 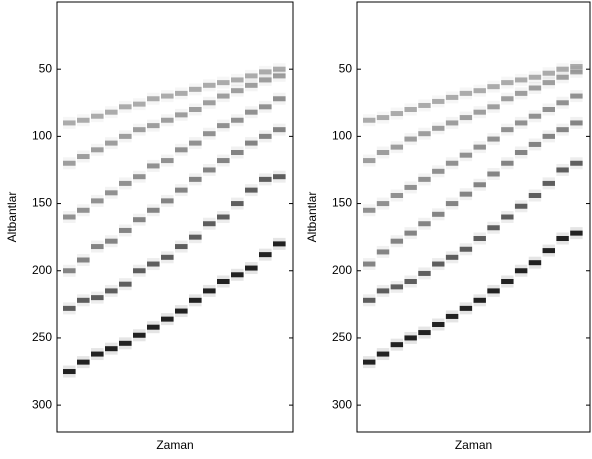 I want to click on y-tick-label: 50, so click(x=46, y=68).